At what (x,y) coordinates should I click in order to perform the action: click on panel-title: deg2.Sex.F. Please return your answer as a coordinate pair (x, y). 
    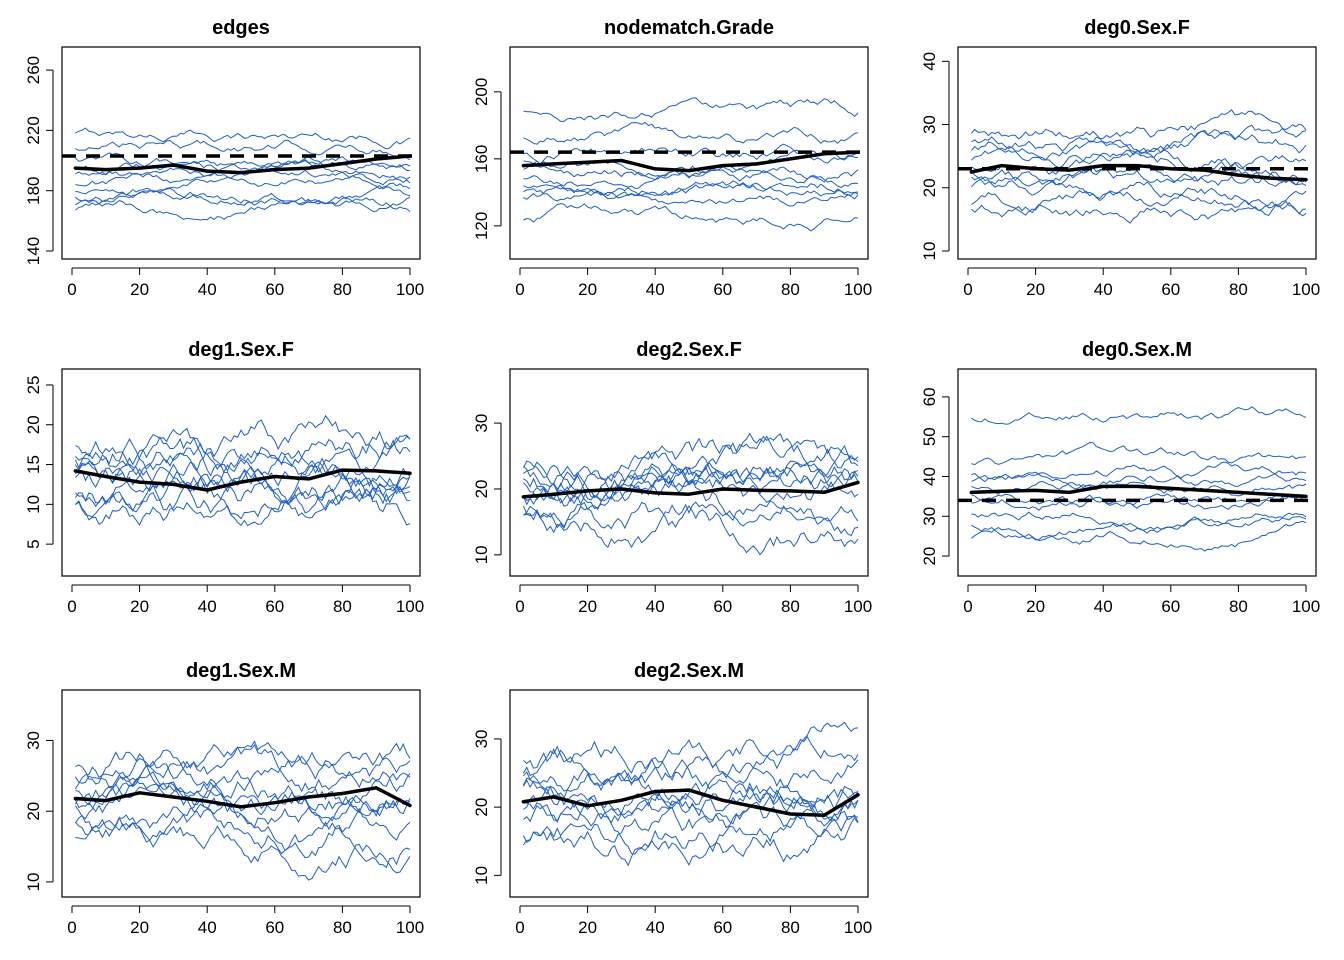
    Looking at the image, I should click on (689, 350).